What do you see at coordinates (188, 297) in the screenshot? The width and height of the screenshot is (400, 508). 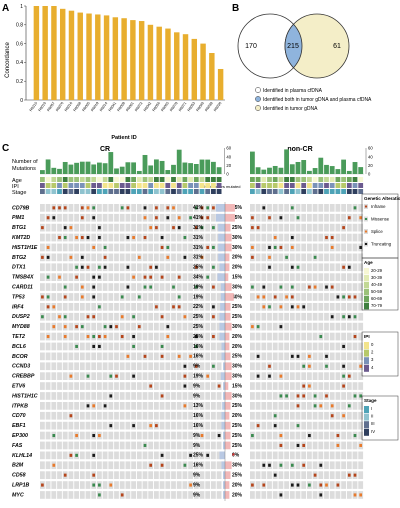 I see `gene-row: TP53 19% 40%` at bounding box center [188, 297].